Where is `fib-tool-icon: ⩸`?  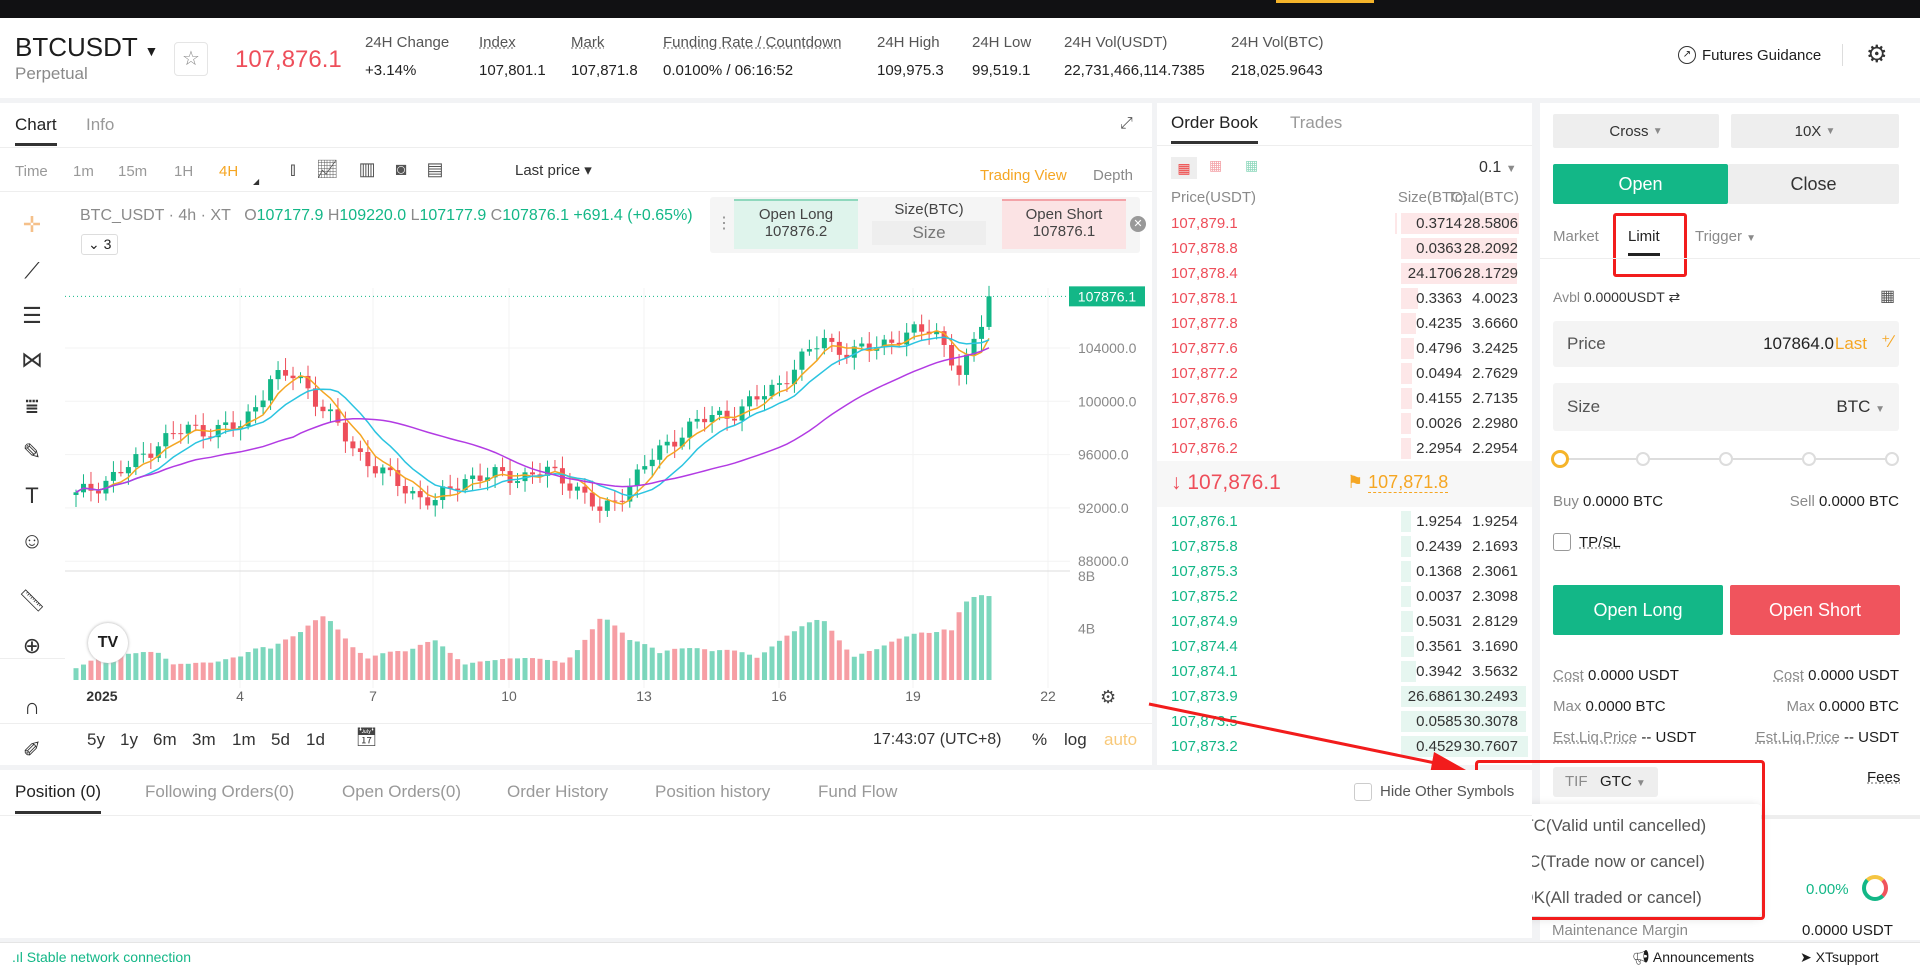 fib-tool-icon: ⩸ is located at coordinates (32, 406).